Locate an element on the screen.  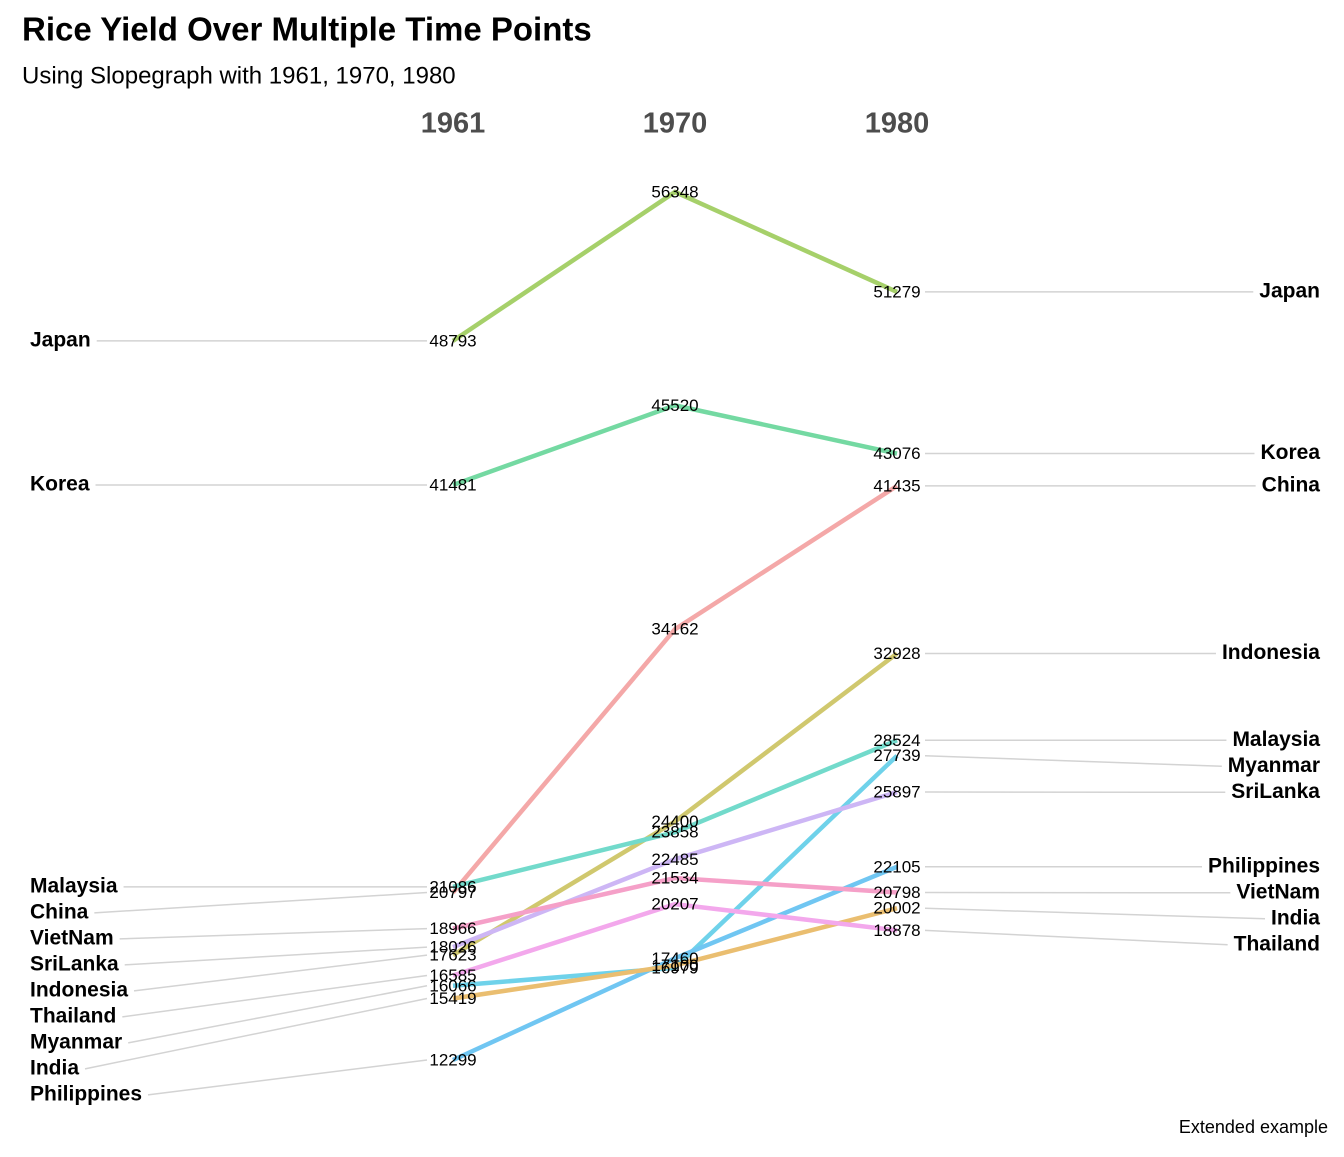
value-label: 21534 is located at coordinates (674, 878).